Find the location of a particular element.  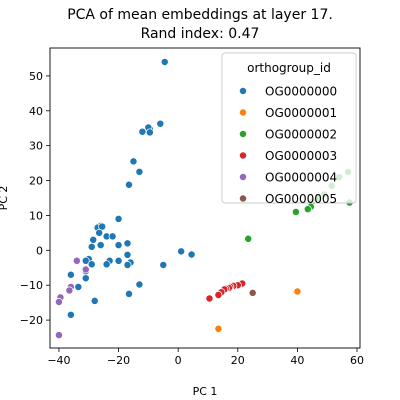

y-axis-ticks: −20 −10 0 10 20 30 40 50 is located at coordinates (35, 198).